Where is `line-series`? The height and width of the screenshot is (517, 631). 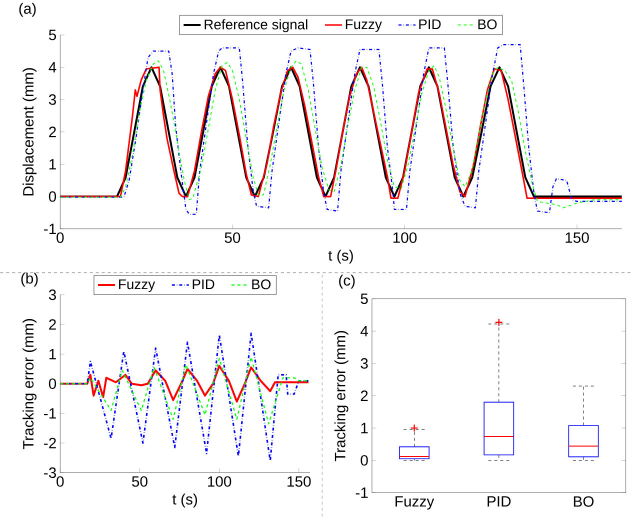 line-series is located at coordinates (185, 390).